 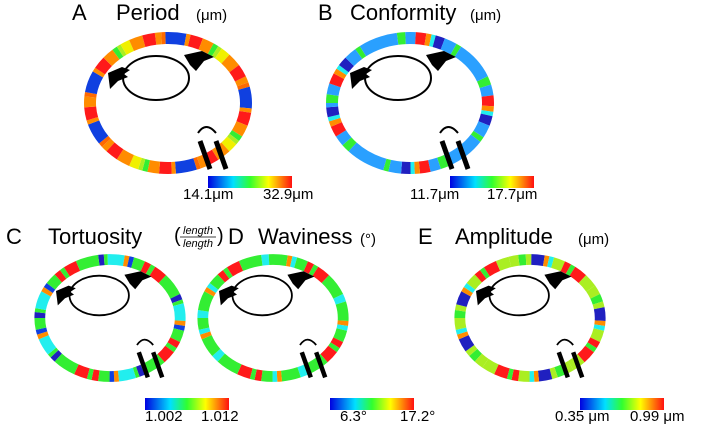 I want to click on panel-title: Tortuosity, so click(x=95, y=236).